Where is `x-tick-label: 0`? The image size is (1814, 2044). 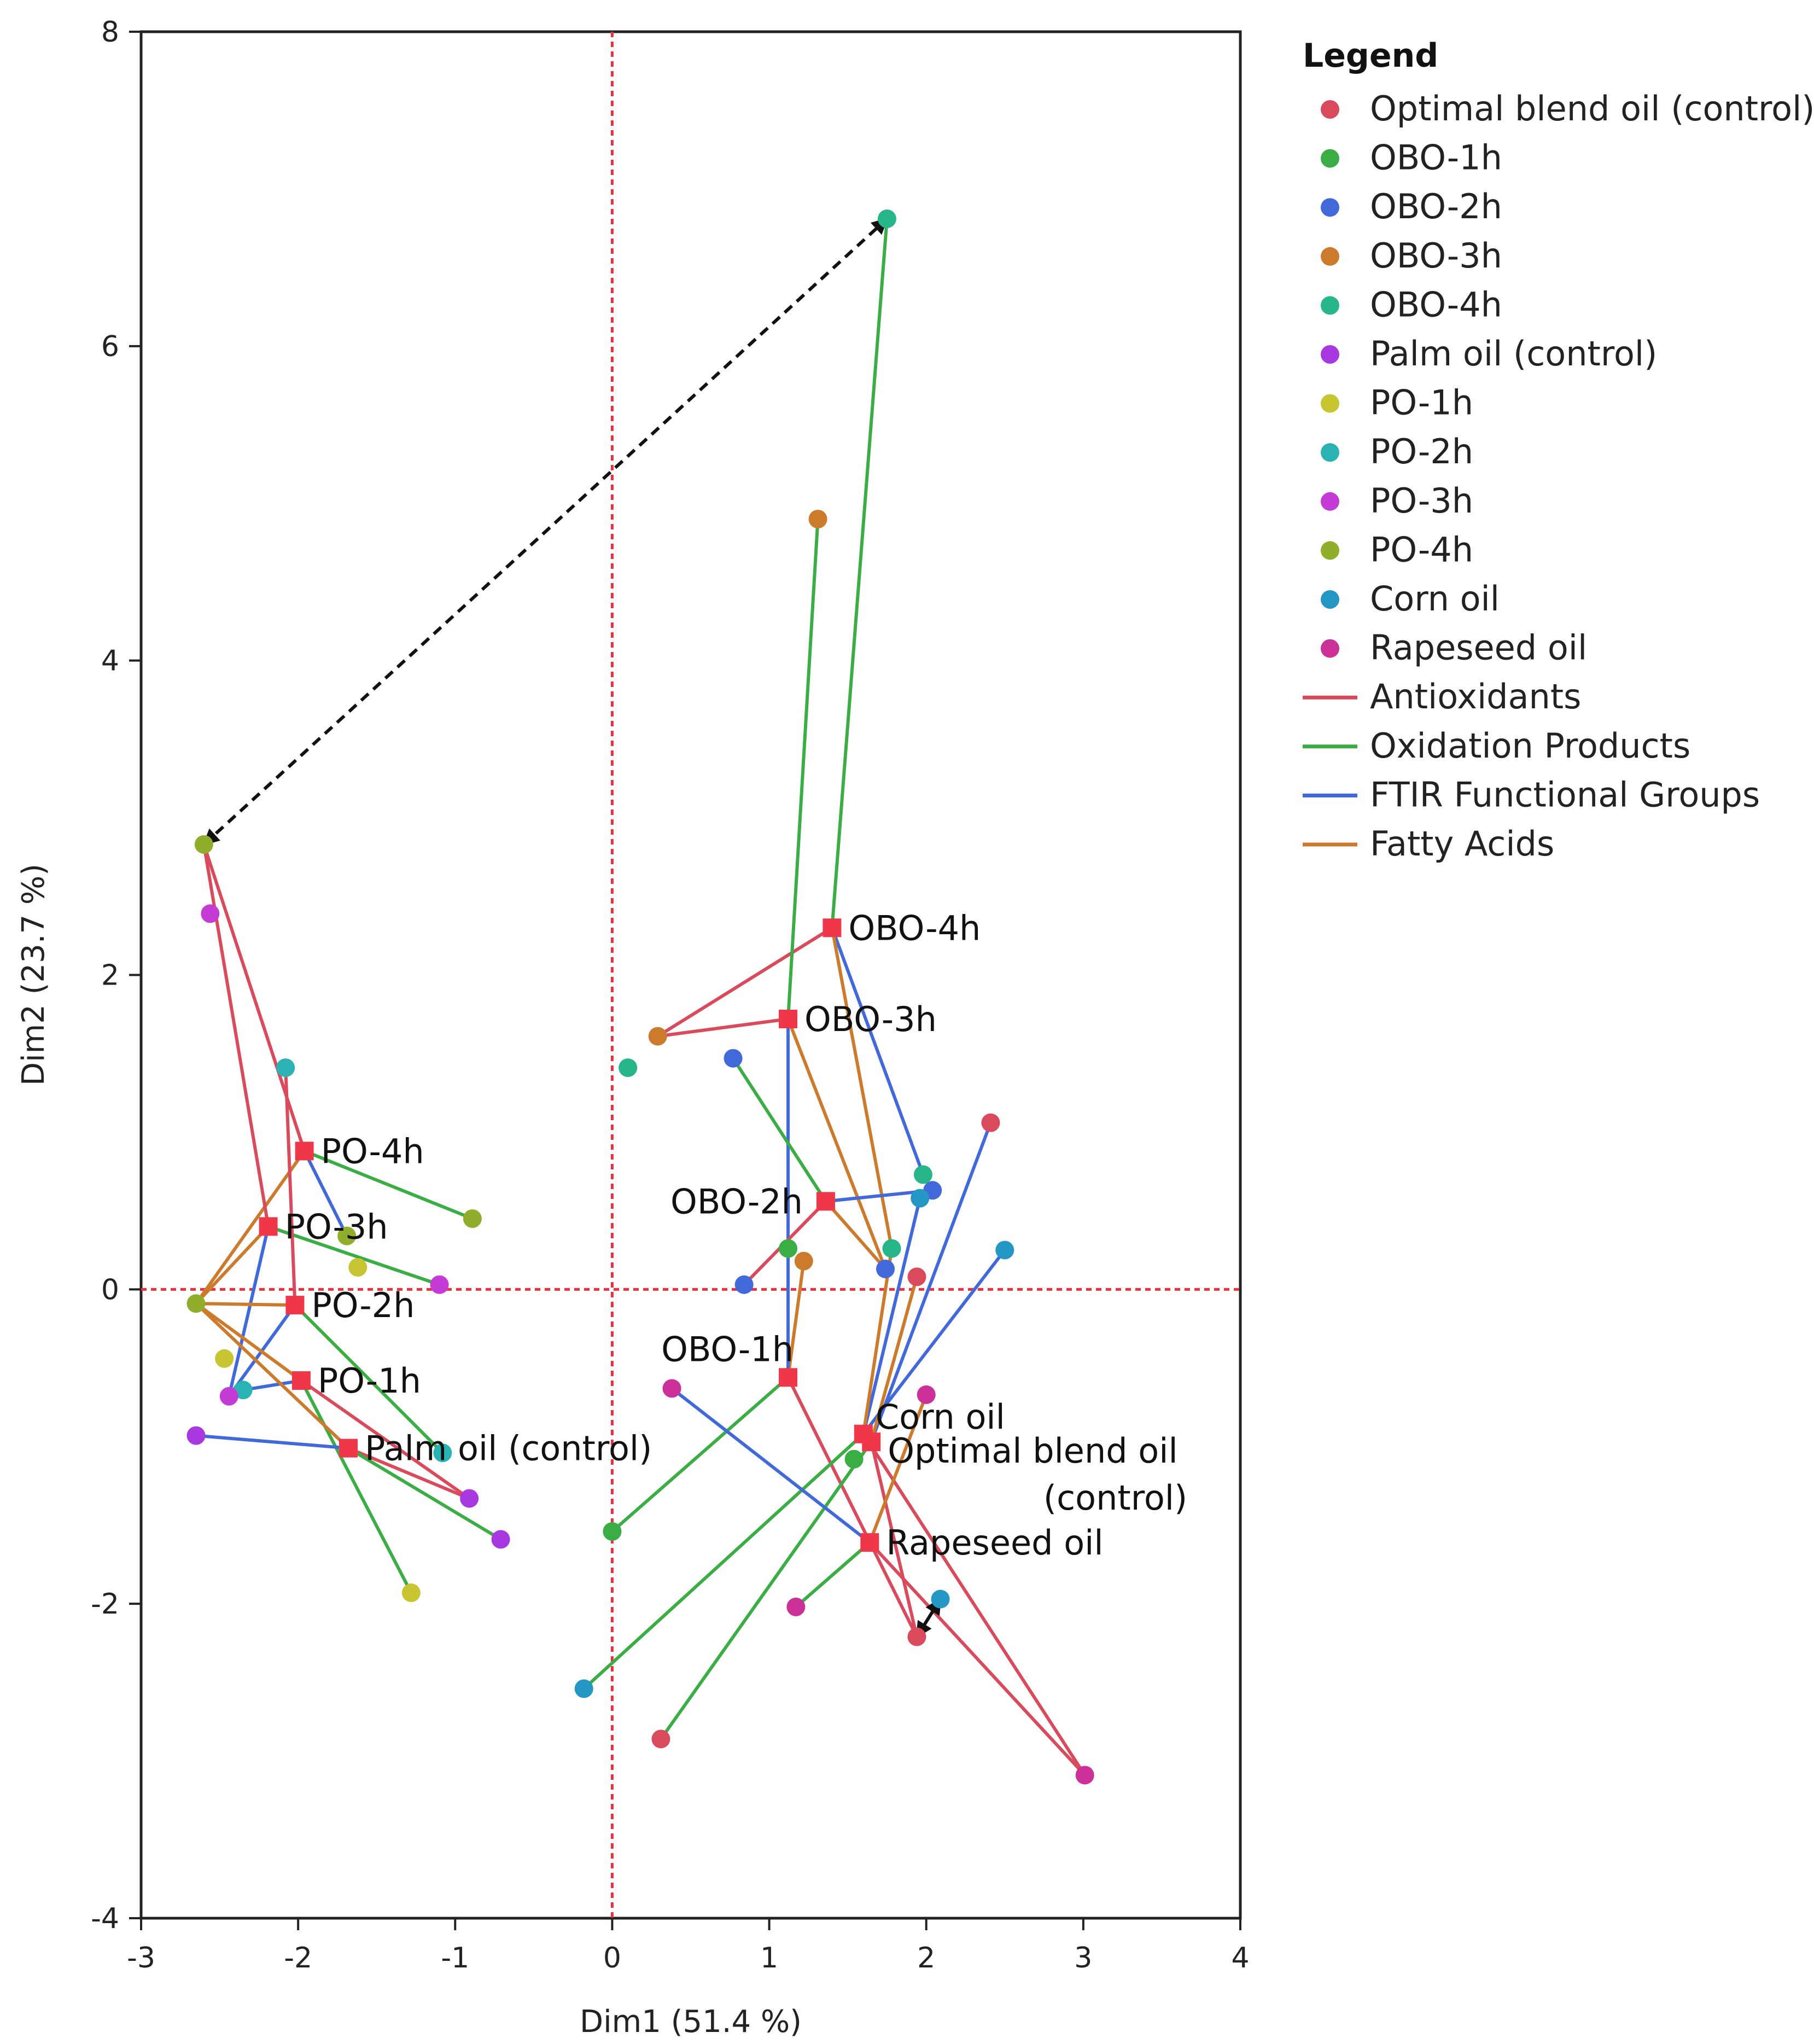
x-tick-label: 0 is located at coordinates (612, 1958).